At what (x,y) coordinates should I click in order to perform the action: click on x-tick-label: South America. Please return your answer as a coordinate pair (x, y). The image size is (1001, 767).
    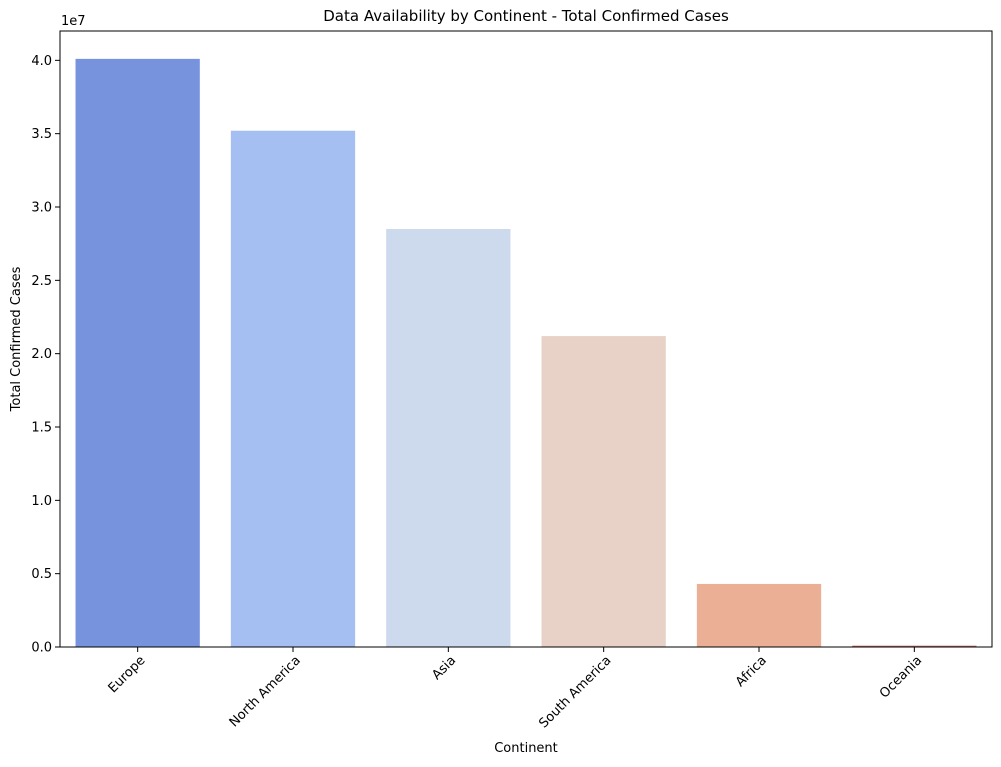
    Looking at the image, I should click on (575, 692).